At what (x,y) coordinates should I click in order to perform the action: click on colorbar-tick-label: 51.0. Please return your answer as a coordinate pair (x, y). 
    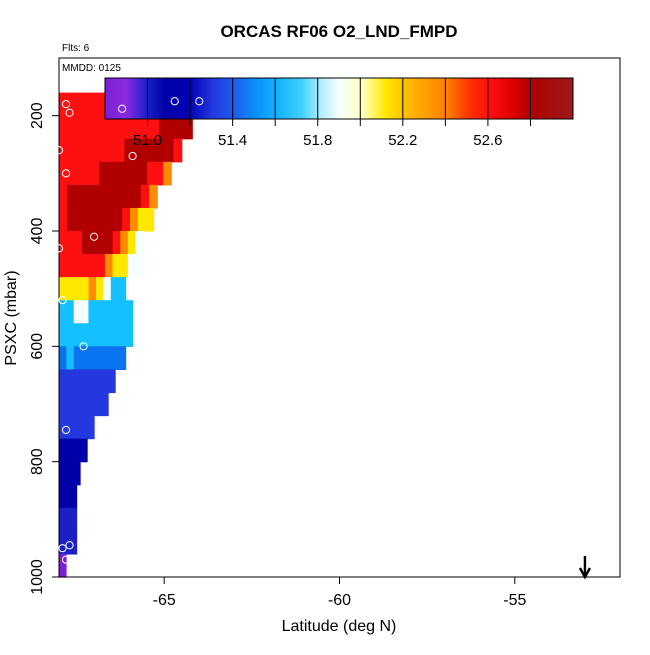
    Looking at the image, I should click on (147, 140).